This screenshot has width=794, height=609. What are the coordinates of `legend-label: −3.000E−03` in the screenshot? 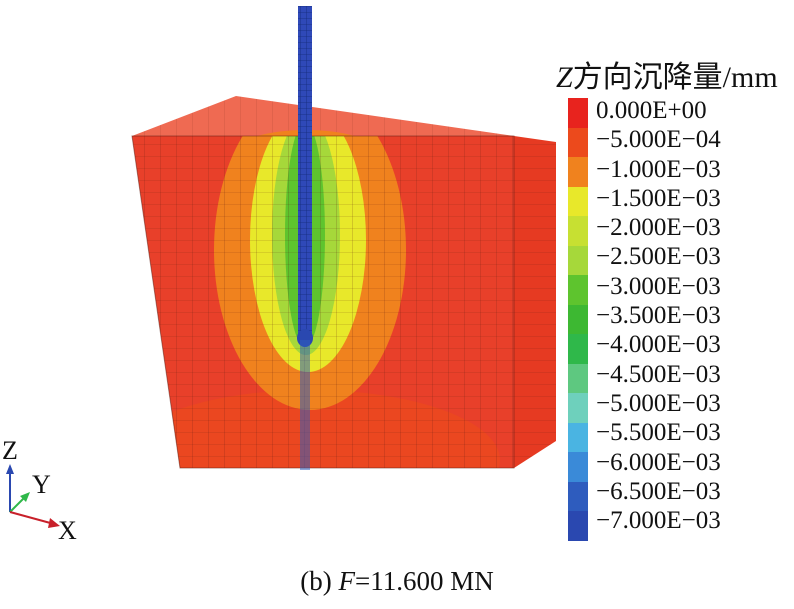 It's located at (658, 286).